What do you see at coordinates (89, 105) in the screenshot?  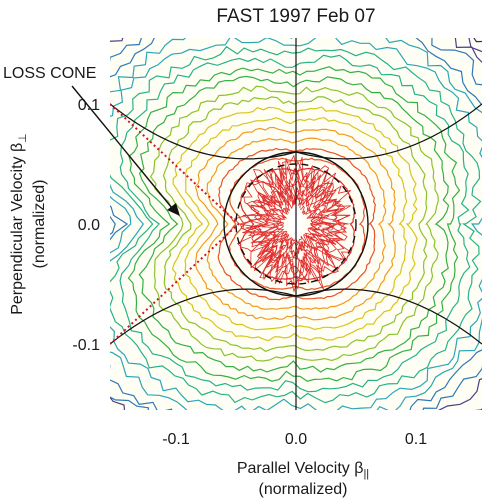 I see `y-tick-label: 0.1` at bounding box center [89, 105].